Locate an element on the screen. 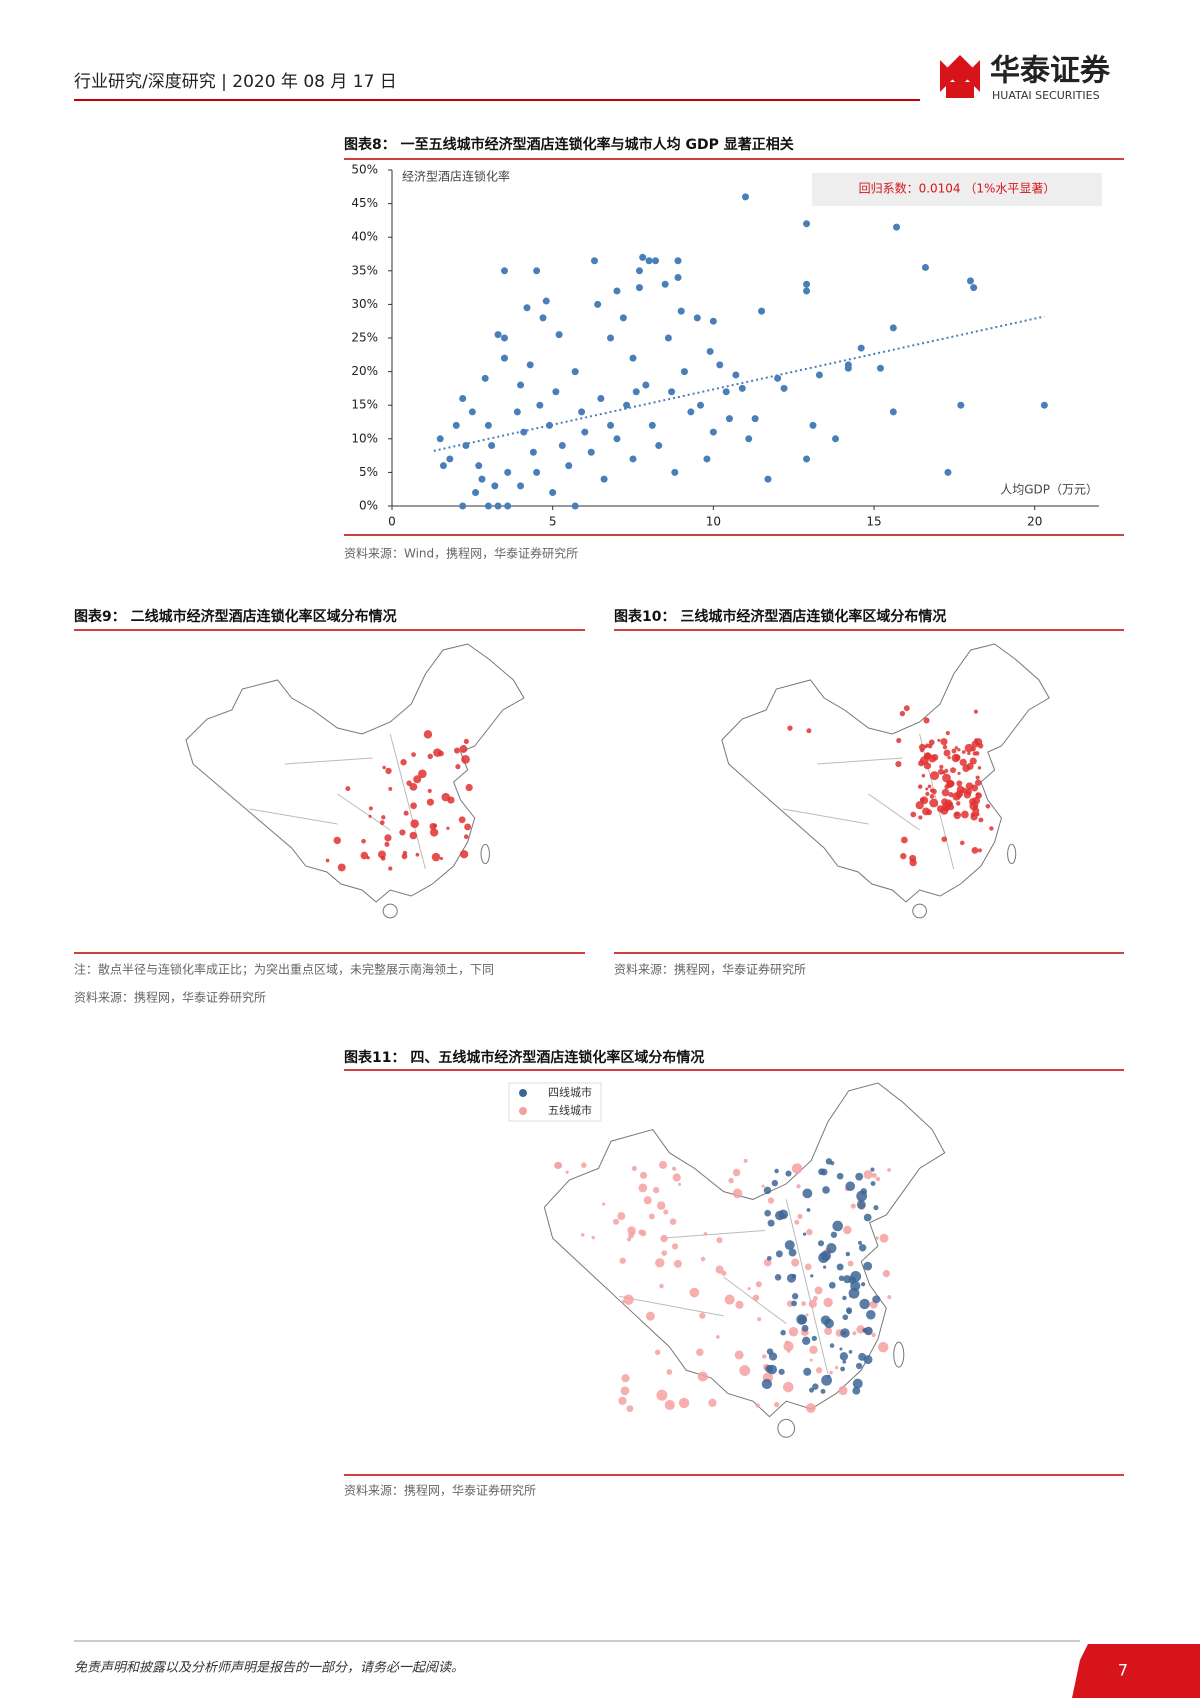 The height and width of the screenshot is (1698, 1200). y-tick-label: 50% is located at coordinates (364, 170).